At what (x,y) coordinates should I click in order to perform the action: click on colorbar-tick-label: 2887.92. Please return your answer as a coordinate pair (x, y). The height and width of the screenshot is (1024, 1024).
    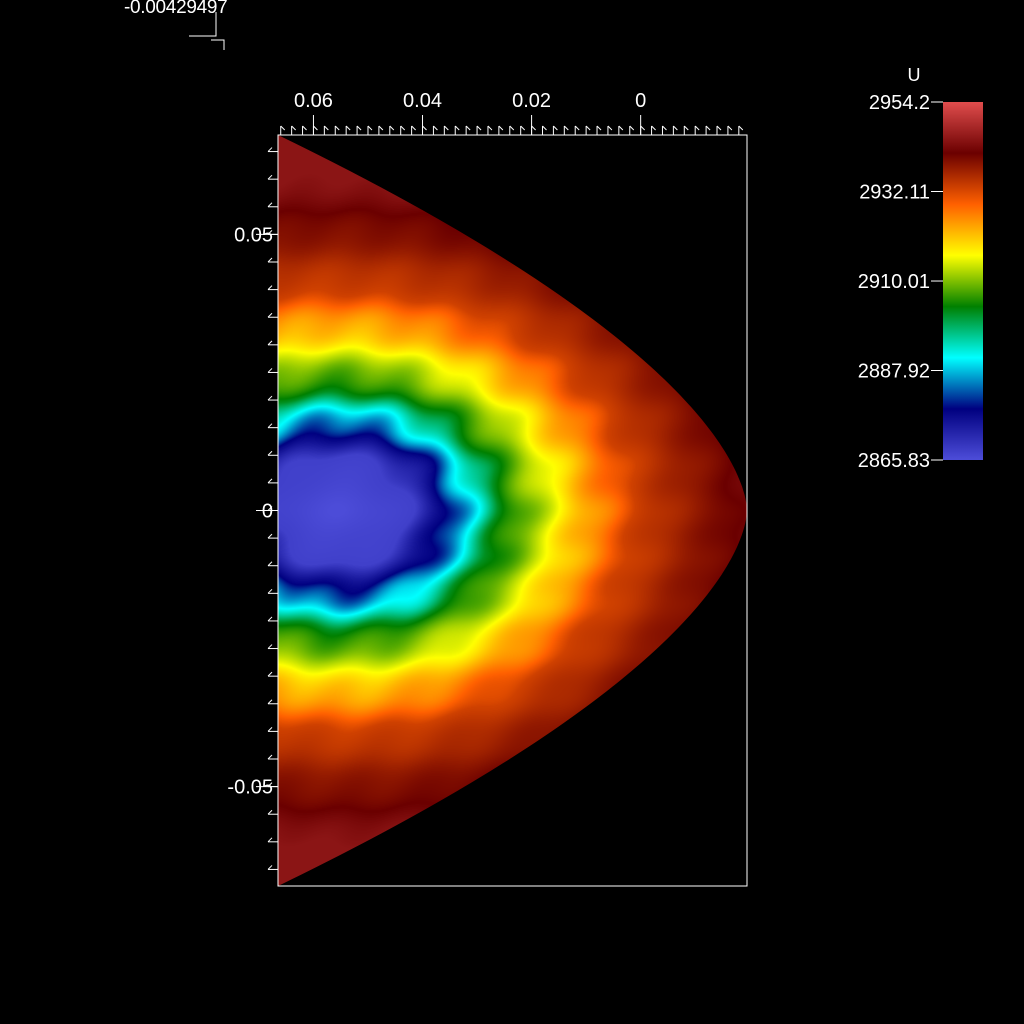
    Looking at the image, I should click on (894, 372).